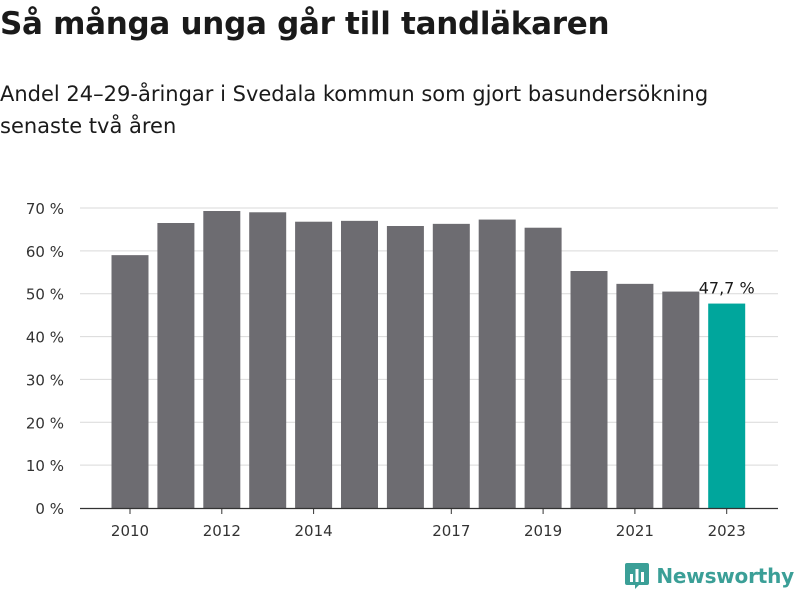 Image resolution: width=800 pixels, height=600 pixels. Describe the element at coordinates (543, 531) in the screenshot. I see `x-tick-label: 2019` at that location.